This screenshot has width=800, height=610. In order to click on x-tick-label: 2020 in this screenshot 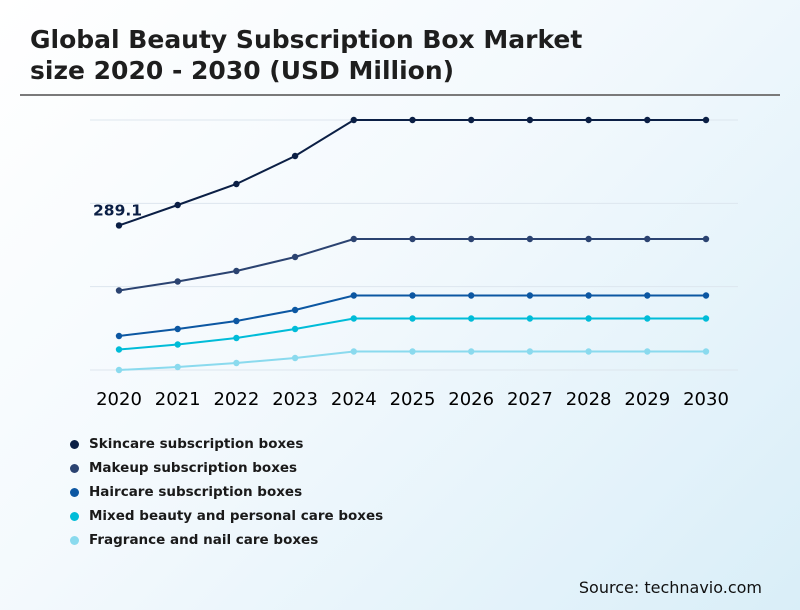, I will do `click(119, 399)`.